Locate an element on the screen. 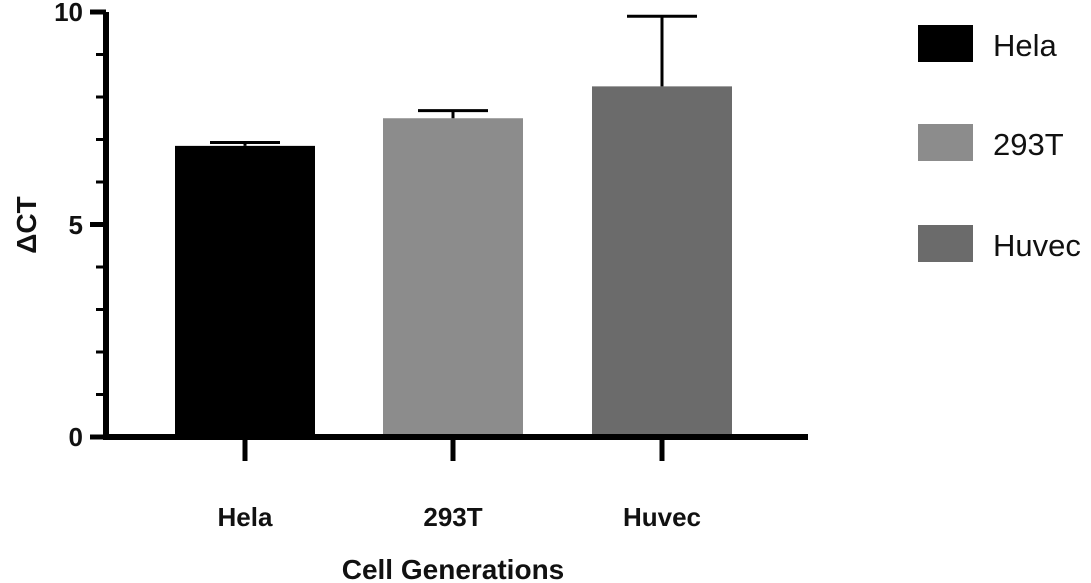  y-tick-label-10: 10 is located at coordinates (68, 13).